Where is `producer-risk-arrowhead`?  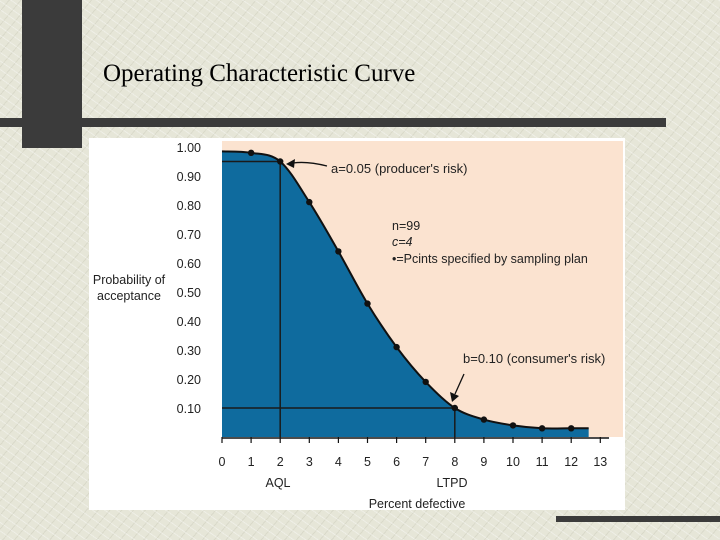
producer-risk-arrowhead is located at coordinates (290, 163).